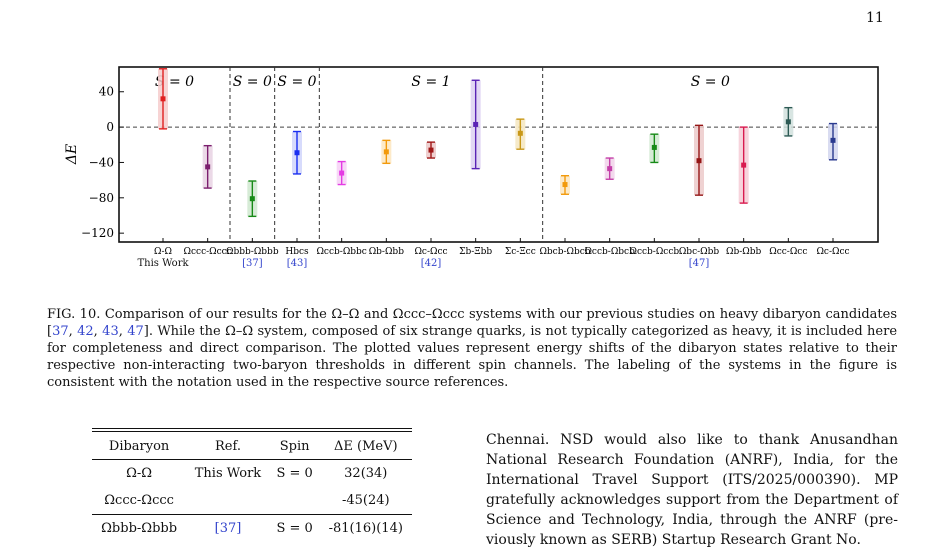  Describe the element at coordinates (135, 331) in the screenshot. I see `caption-ref-47: 47` at that location.